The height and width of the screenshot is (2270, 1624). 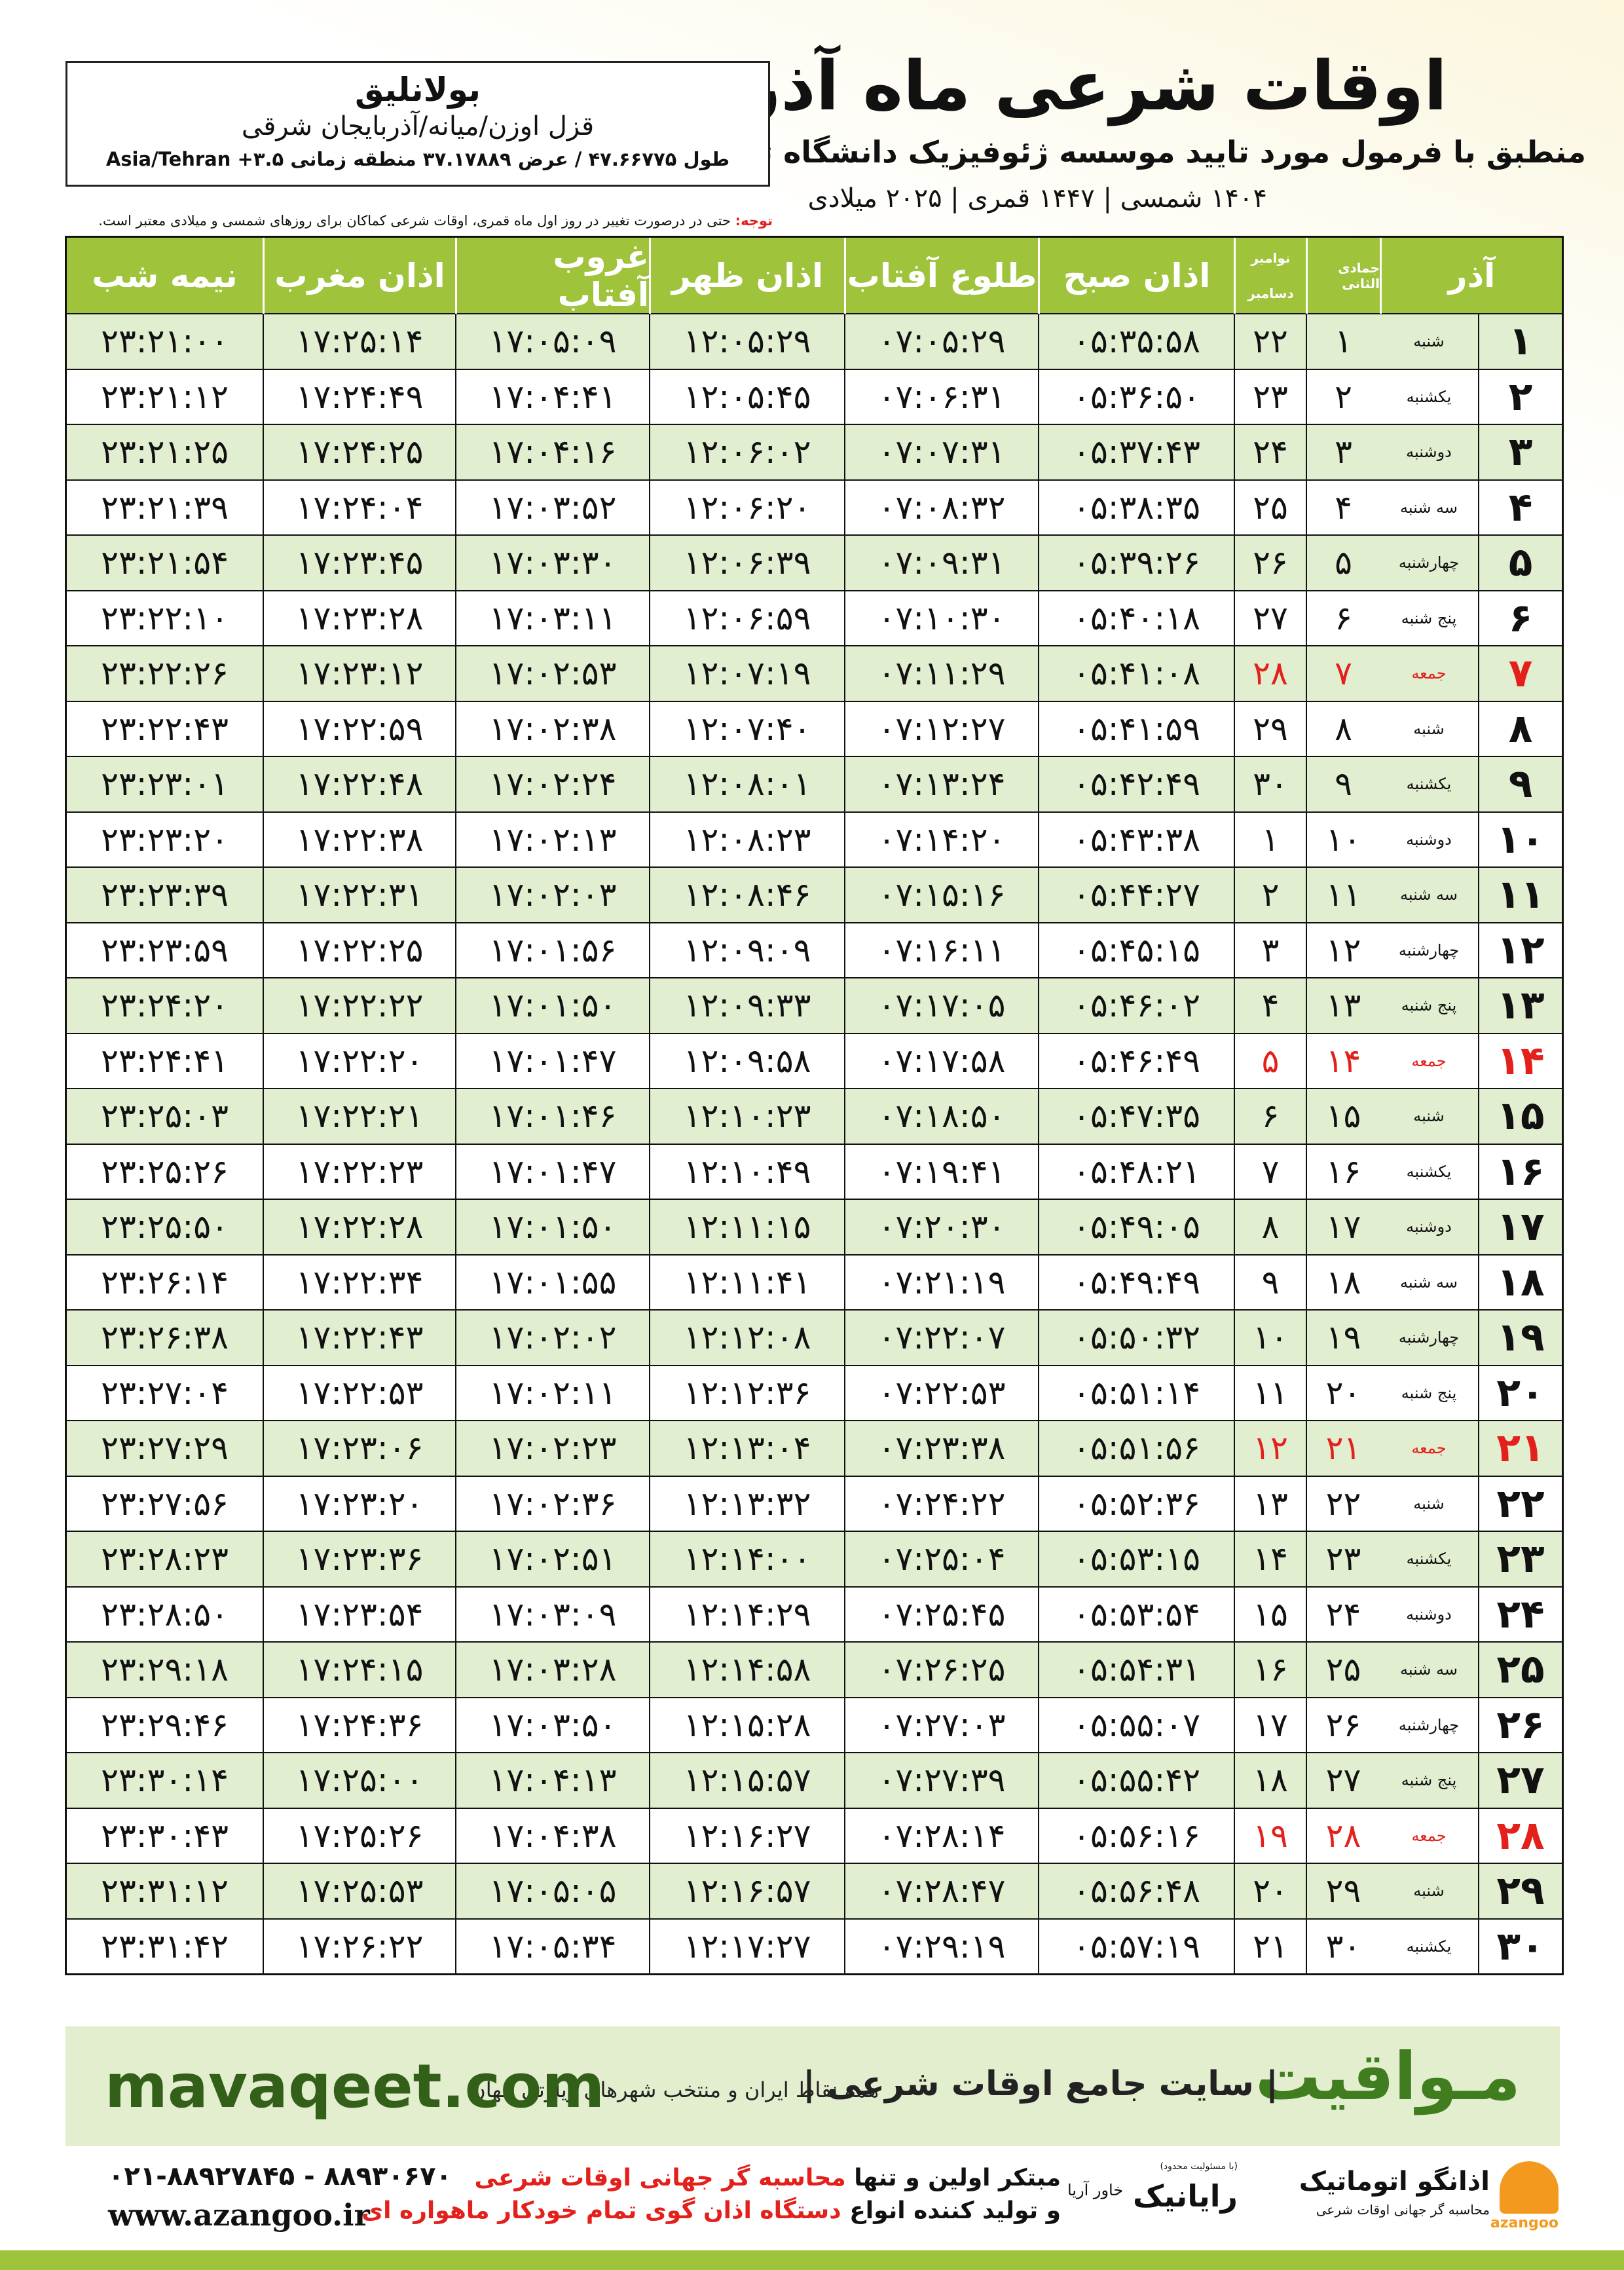 What do you see at coordinates (746, 1725) in the screenshot?
I see `time-cell: ۱۲:۱۵:۲۸` at bounding box center [746, 1725].